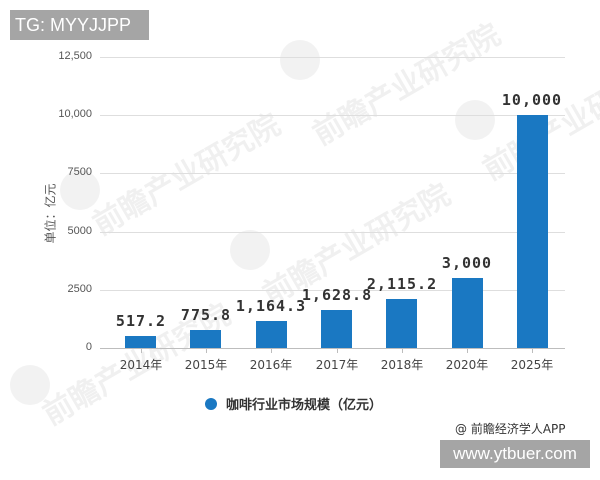 The height and width of the screenshot is (480, 600). What do you see at coordinates (75, 114) in the screenshot?
I see `y-tick-label: 10,000` at bounding box center [75, 114].